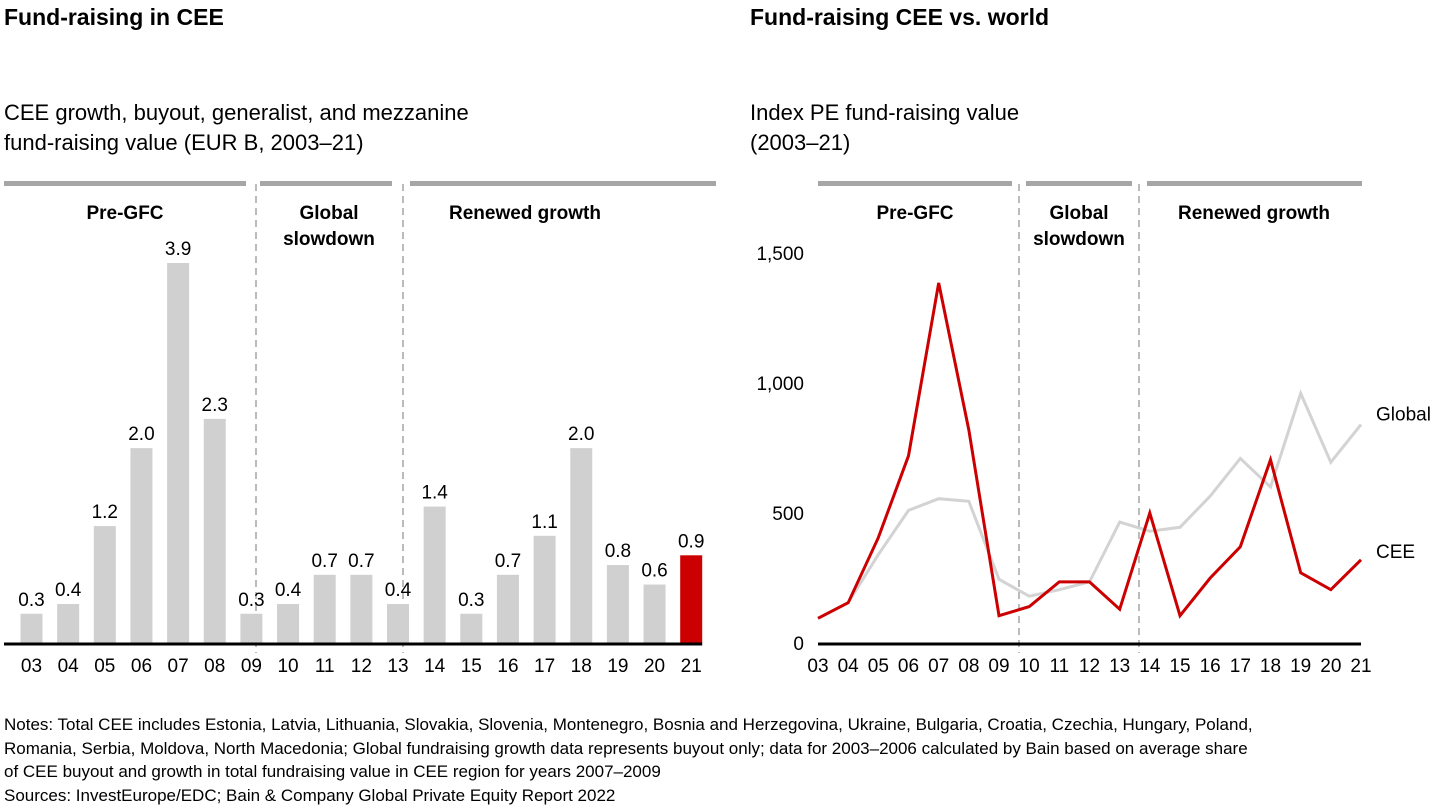 This screenshot has height=810, width=1440. What do you see at coordinates (287, 666) in the screenshot?
I see `x-tick-label: 10` at bounding box center [287, 666].